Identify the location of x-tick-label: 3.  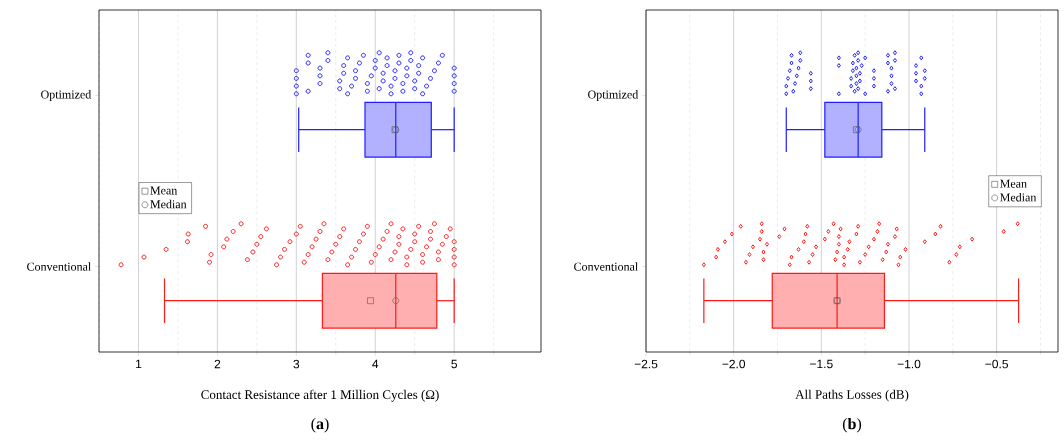
(296, 364).